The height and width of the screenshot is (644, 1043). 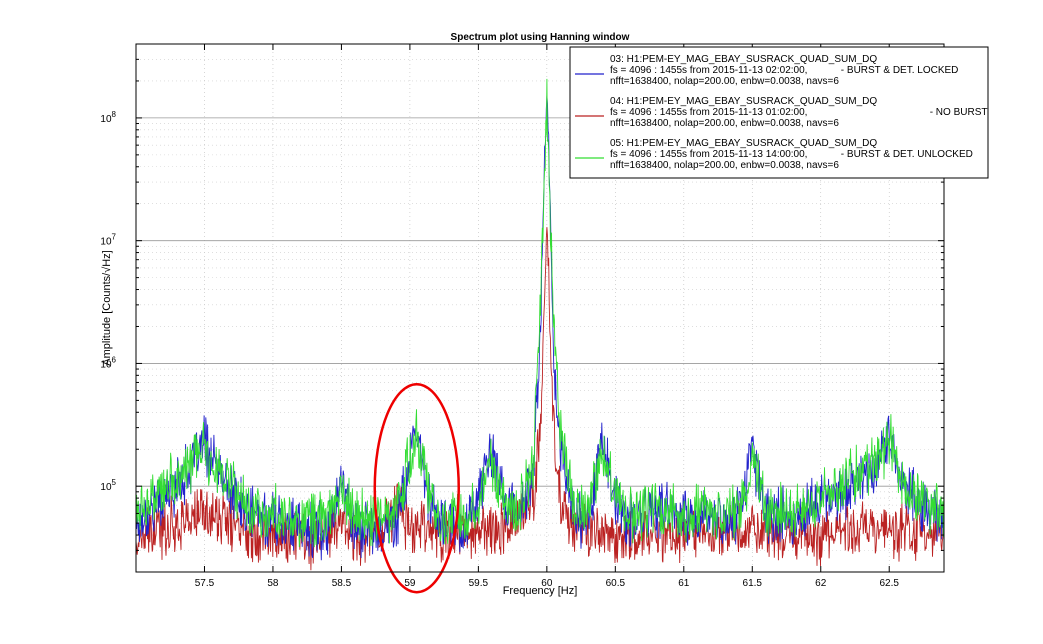 I want to click on legend-box, so click(x=779, y=112).